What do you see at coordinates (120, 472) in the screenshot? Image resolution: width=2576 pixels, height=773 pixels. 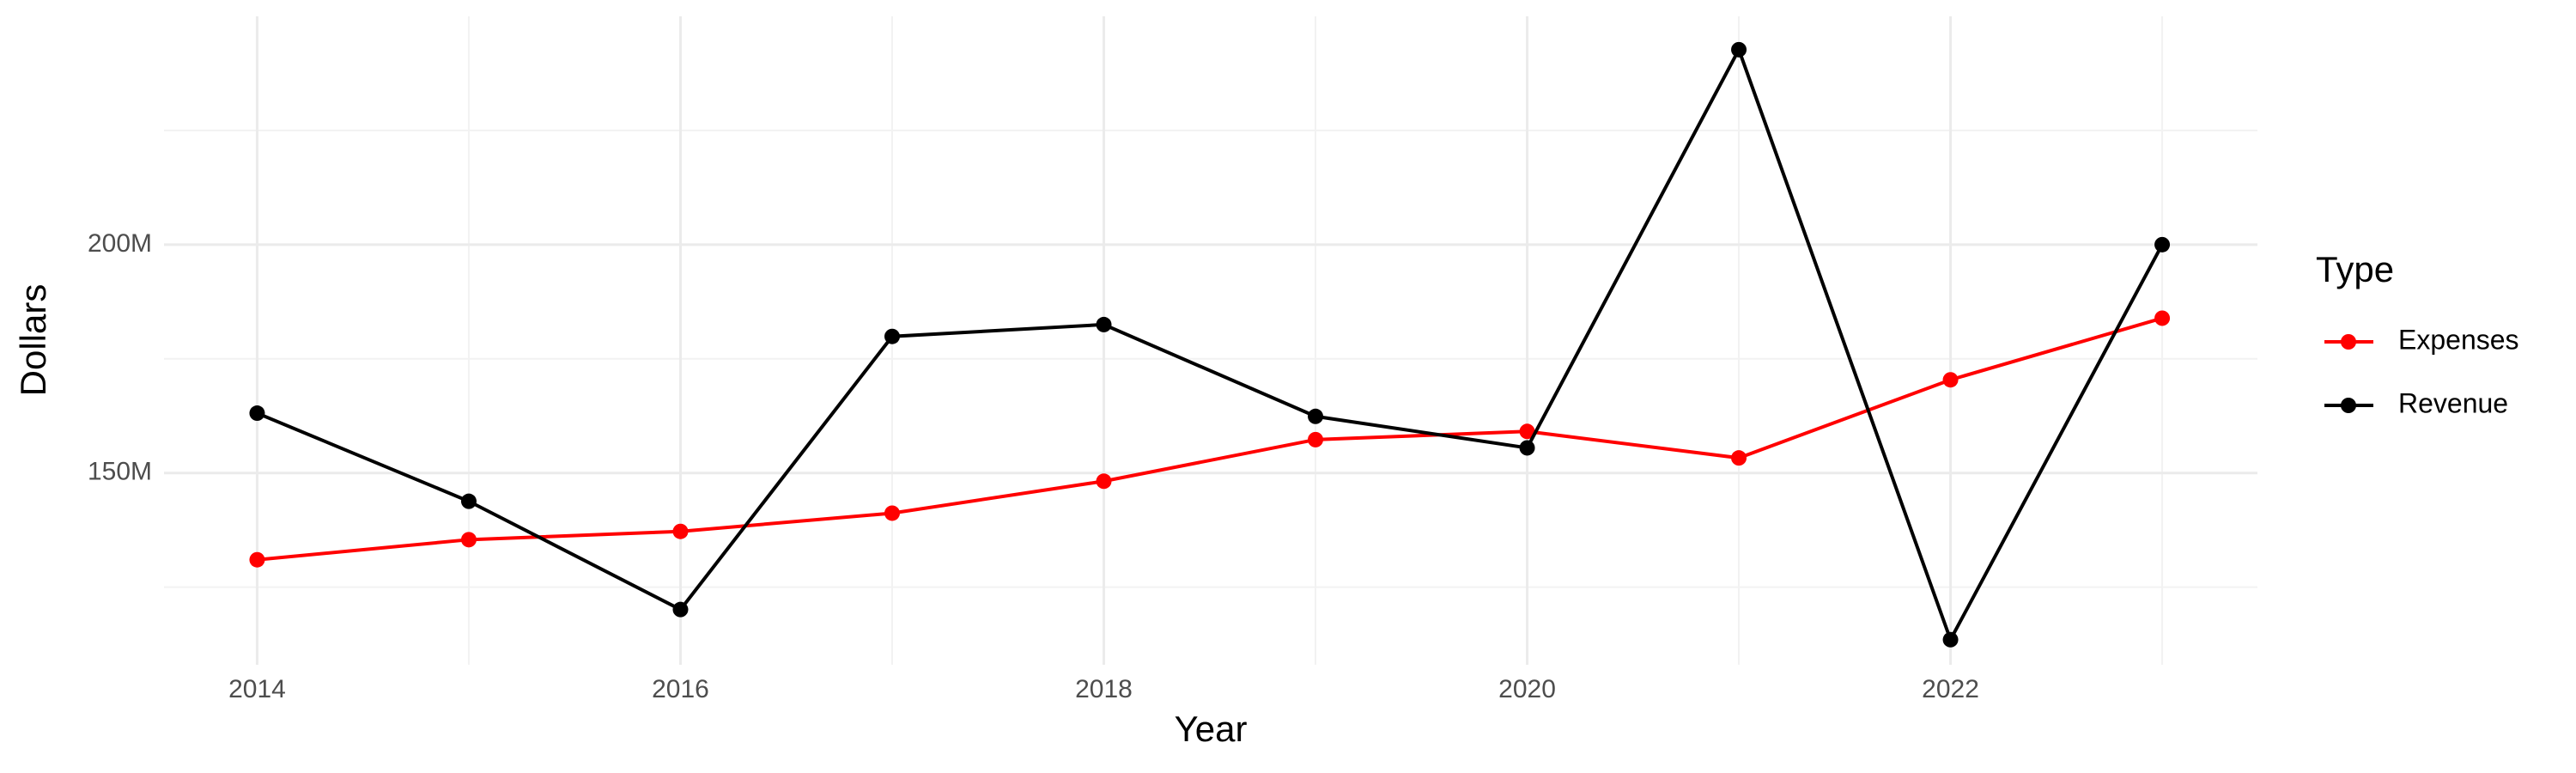 I see `y-tick-label: 150M` at bounding box center [120, 472].